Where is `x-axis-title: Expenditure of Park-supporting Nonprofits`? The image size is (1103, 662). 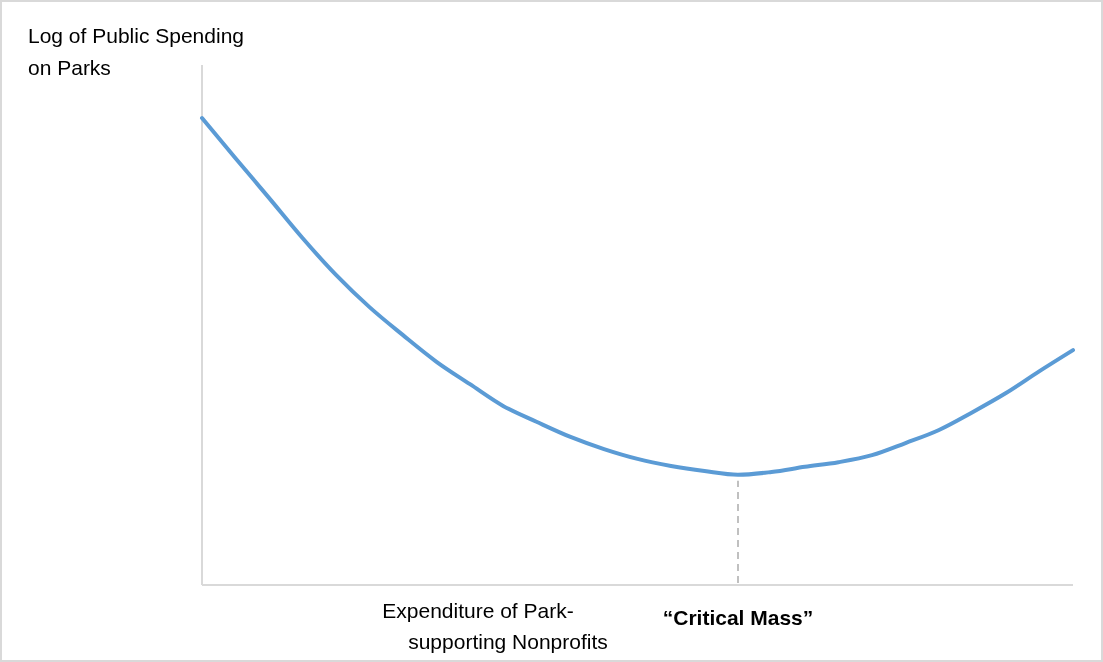 x-axis-title: Expenditure of Park-supporting Nonprofits is located at coordinates (495, 626).